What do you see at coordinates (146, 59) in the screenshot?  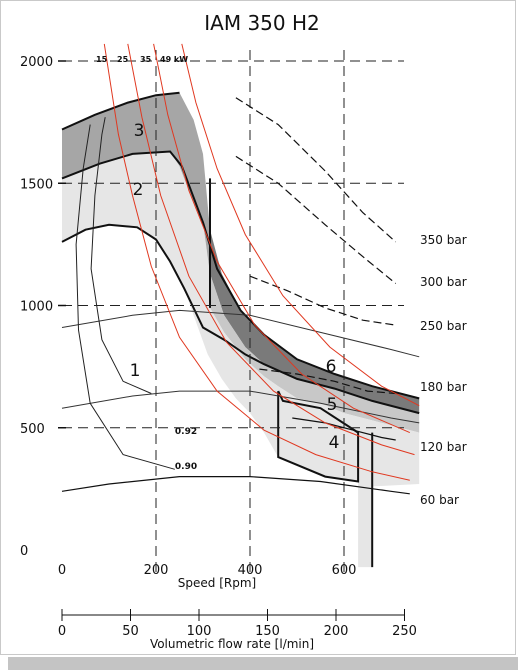 I see `power-label: 35` at bounding box center [146, 59].